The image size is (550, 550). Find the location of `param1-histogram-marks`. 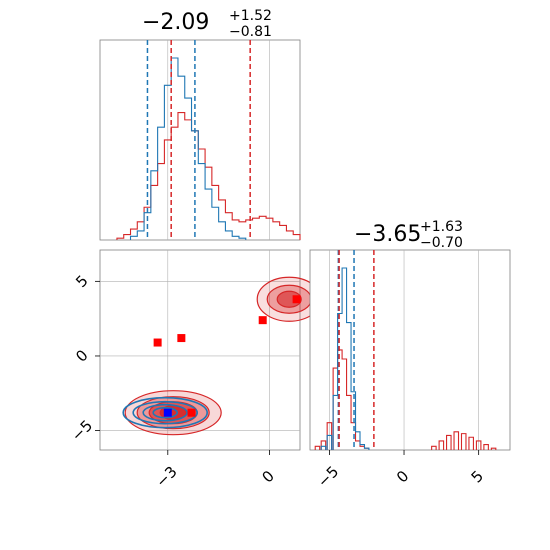

param1-histogram-marks is located at coordinates (208, 140).